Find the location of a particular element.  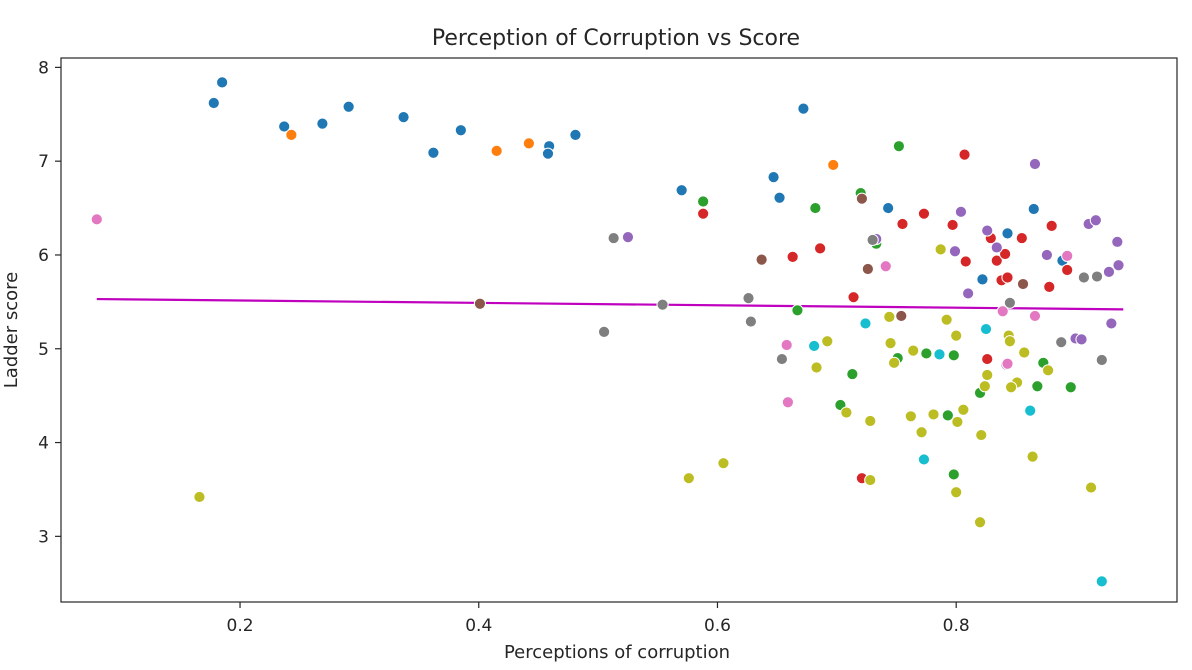

x-tick-label: 0.8 is located at coordinates (956, 626).